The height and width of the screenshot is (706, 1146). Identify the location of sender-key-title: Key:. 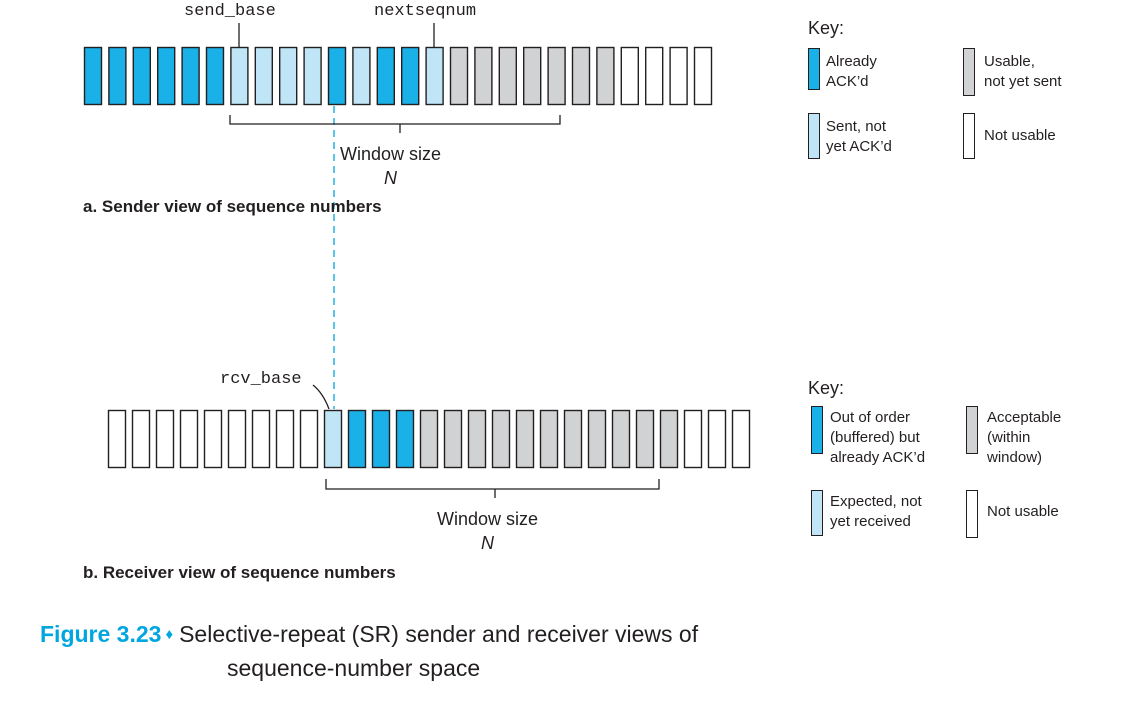
(826, 28).